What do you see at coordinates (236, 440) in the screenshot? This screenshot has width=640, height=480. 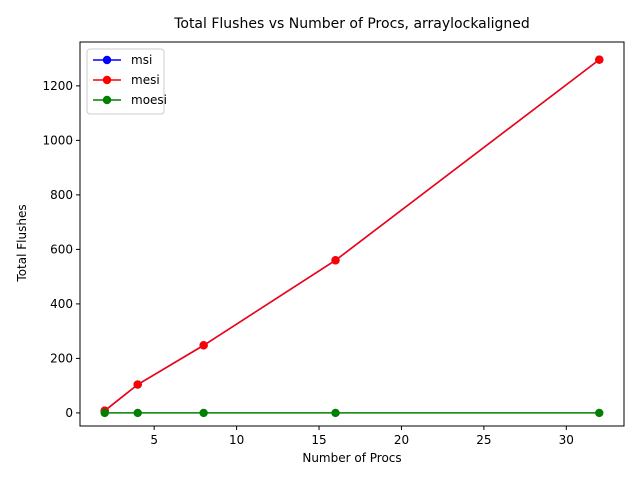 I see `x-tick-label: 10` at bounding box center [236, 440].